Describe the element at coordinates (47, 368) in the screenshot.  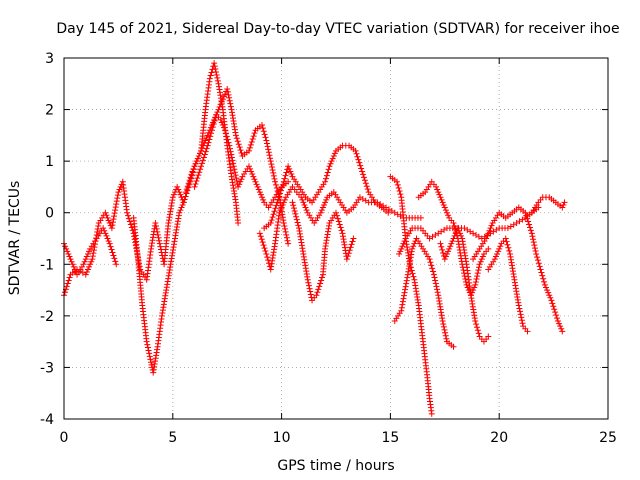
I see `y-tick-label: -3` at that location.